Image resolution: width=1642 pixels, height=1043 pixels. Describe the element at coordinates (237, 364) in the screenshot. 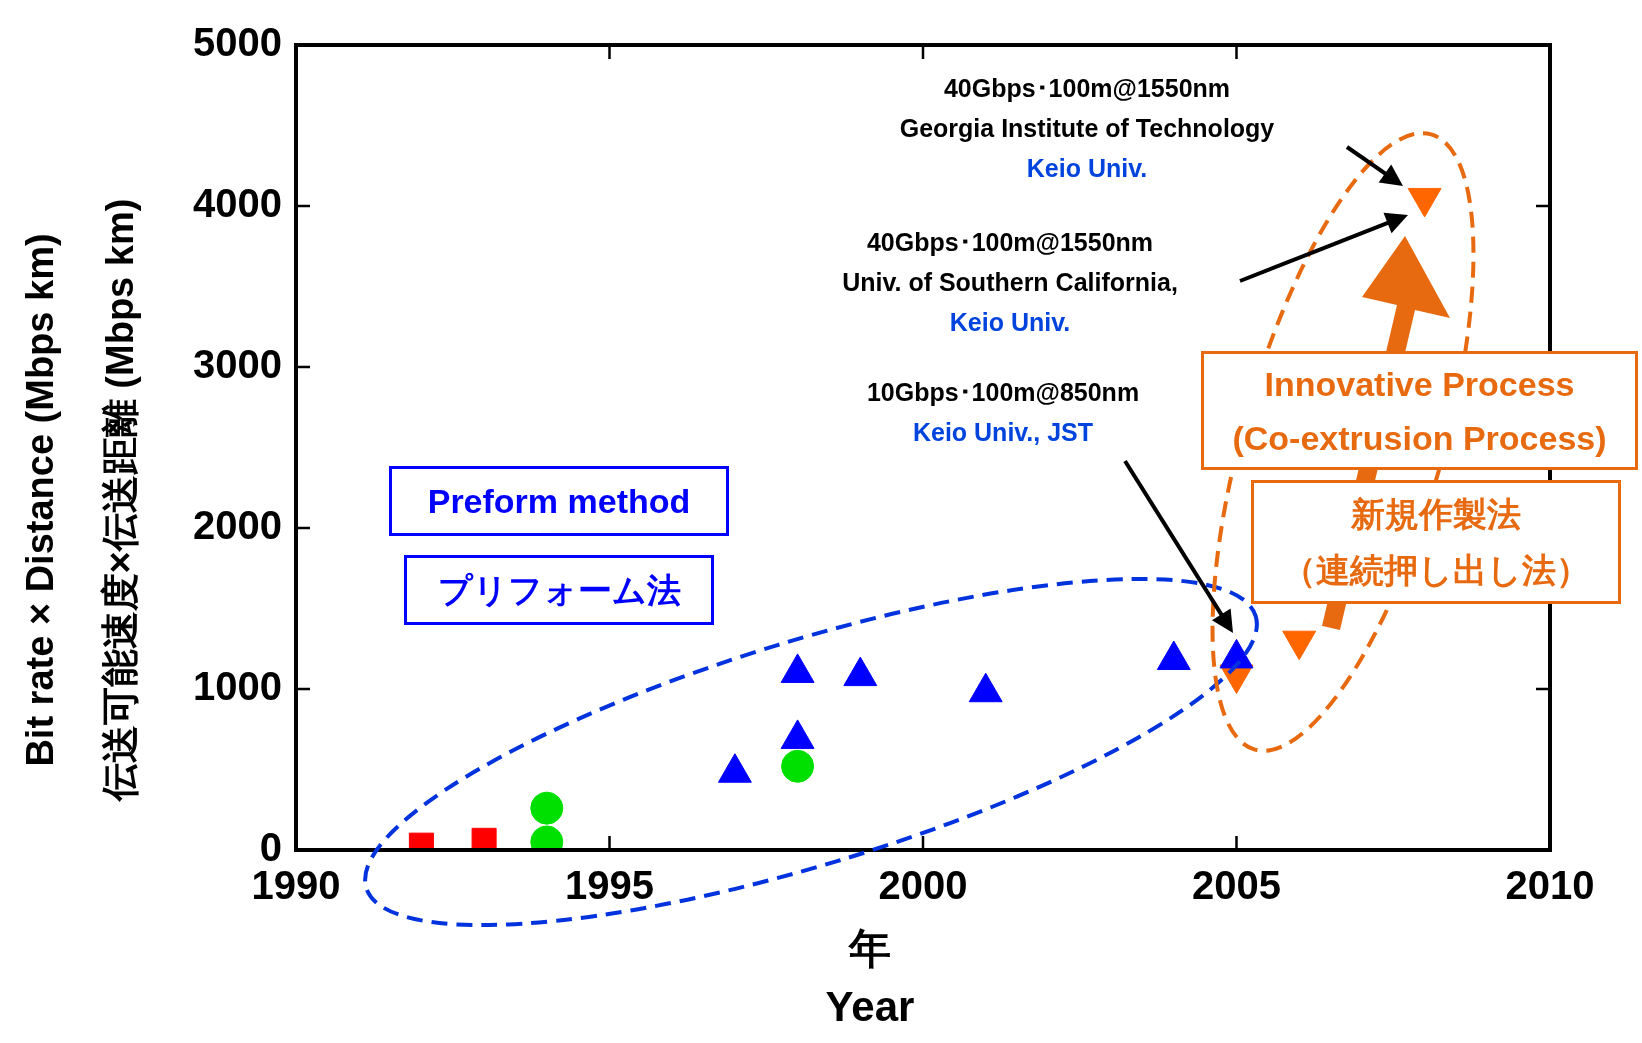

I see `y-tick-label: 3000` at that location.